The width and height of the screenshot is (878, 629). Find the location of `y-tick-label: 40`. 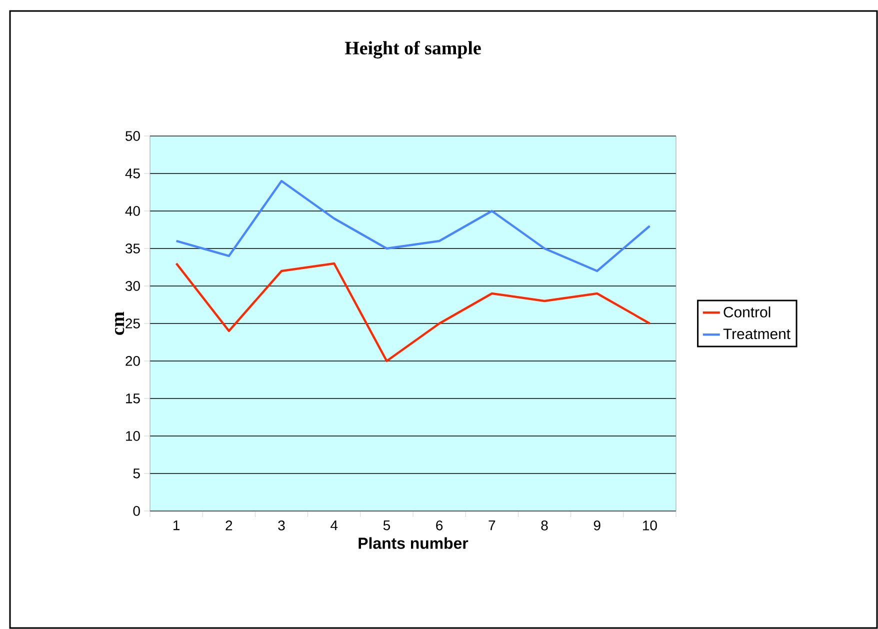

y-tick-label: 40 is located at coordinates (132, 211).